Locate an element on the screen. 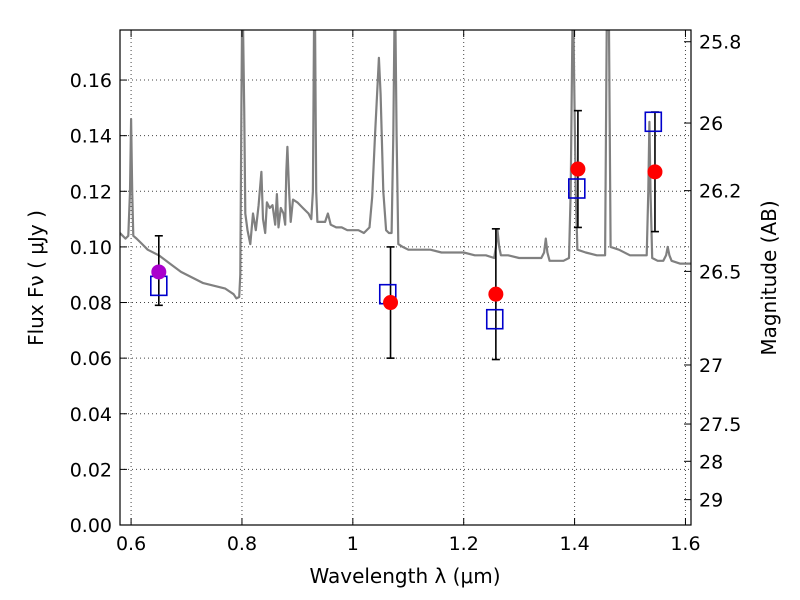 This screenshot has height=600, width=800. right-tick-label: 27.5 is located at coordinates (720, 425).